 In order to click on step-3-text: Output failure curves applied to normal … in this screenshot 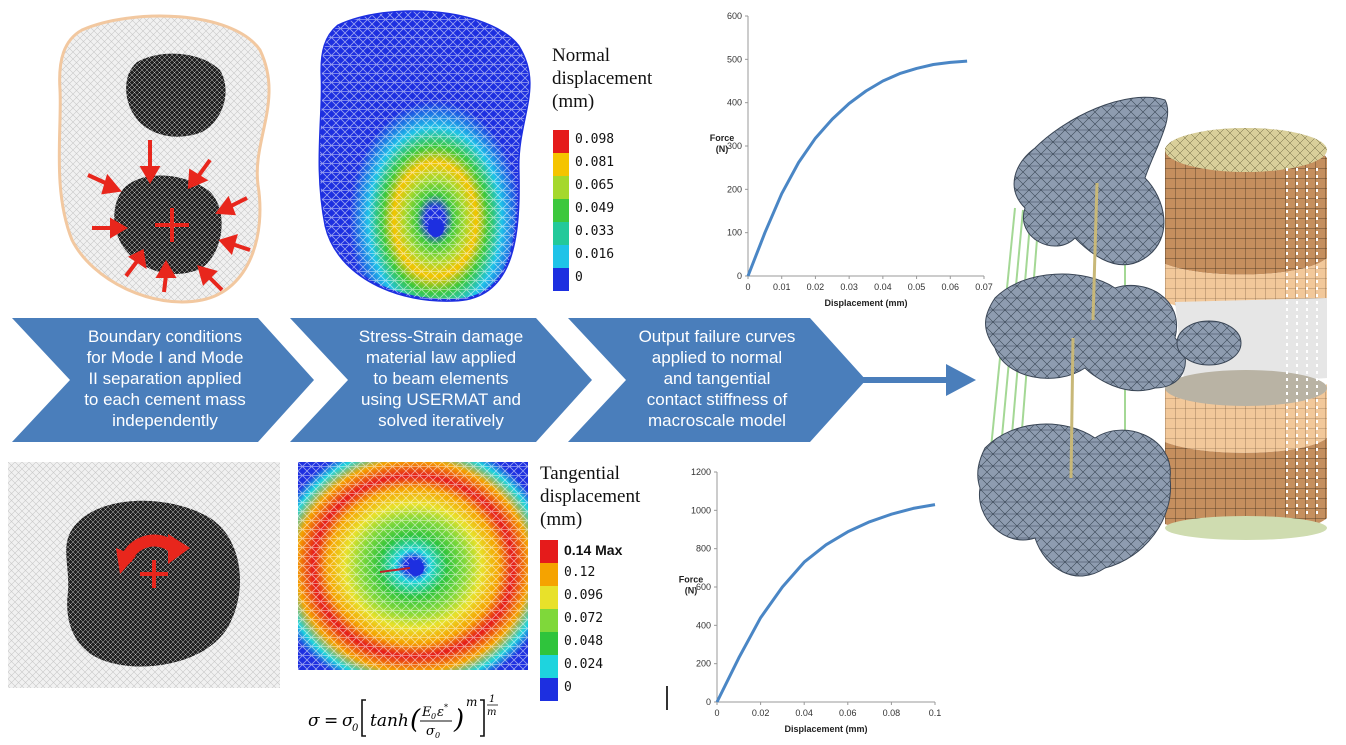, I will do `click(717, 378)`.